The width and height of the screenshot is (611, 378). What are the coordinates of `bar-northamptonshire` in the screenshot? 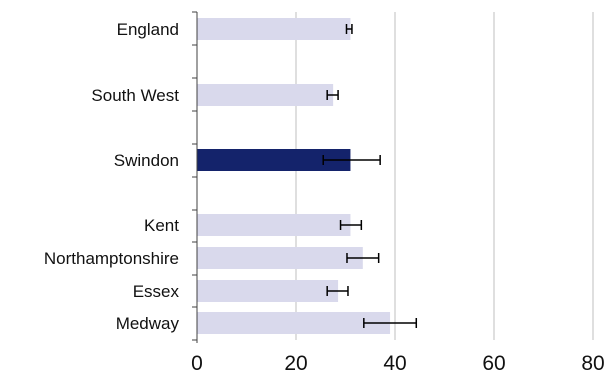 It's located at (280, 258).